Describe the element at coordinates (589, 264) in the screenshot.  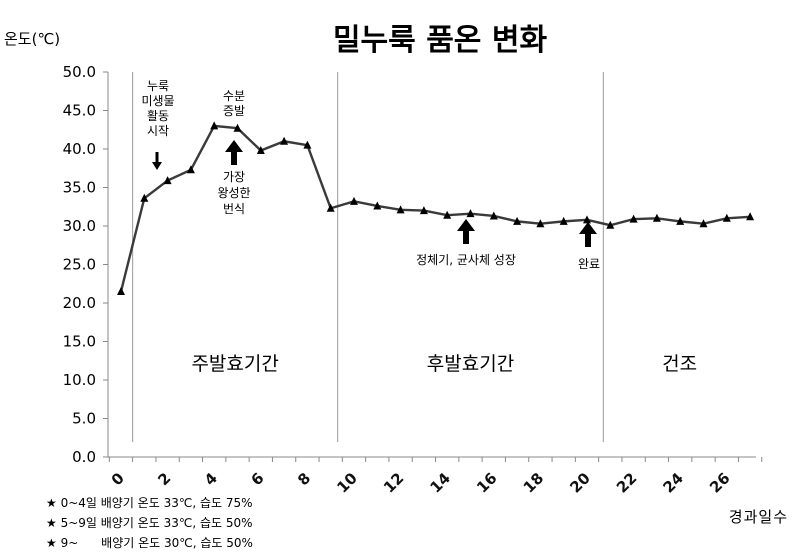
I see `annotation-text: 완료` at that location.